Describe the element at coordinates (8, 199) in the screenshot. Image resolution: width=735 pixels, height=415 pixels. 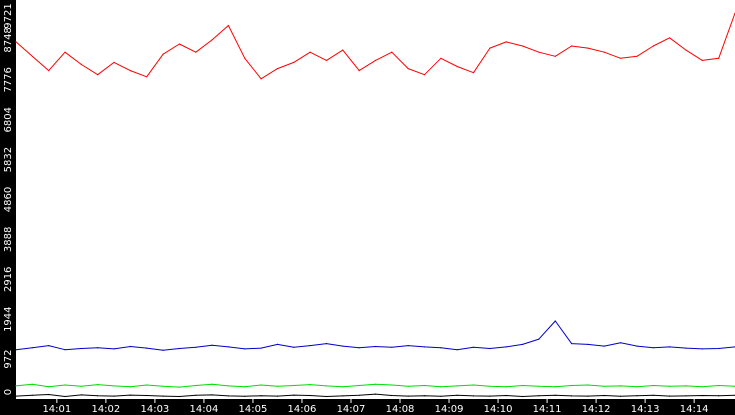
I see `y-tick-label: 4860` at that location.